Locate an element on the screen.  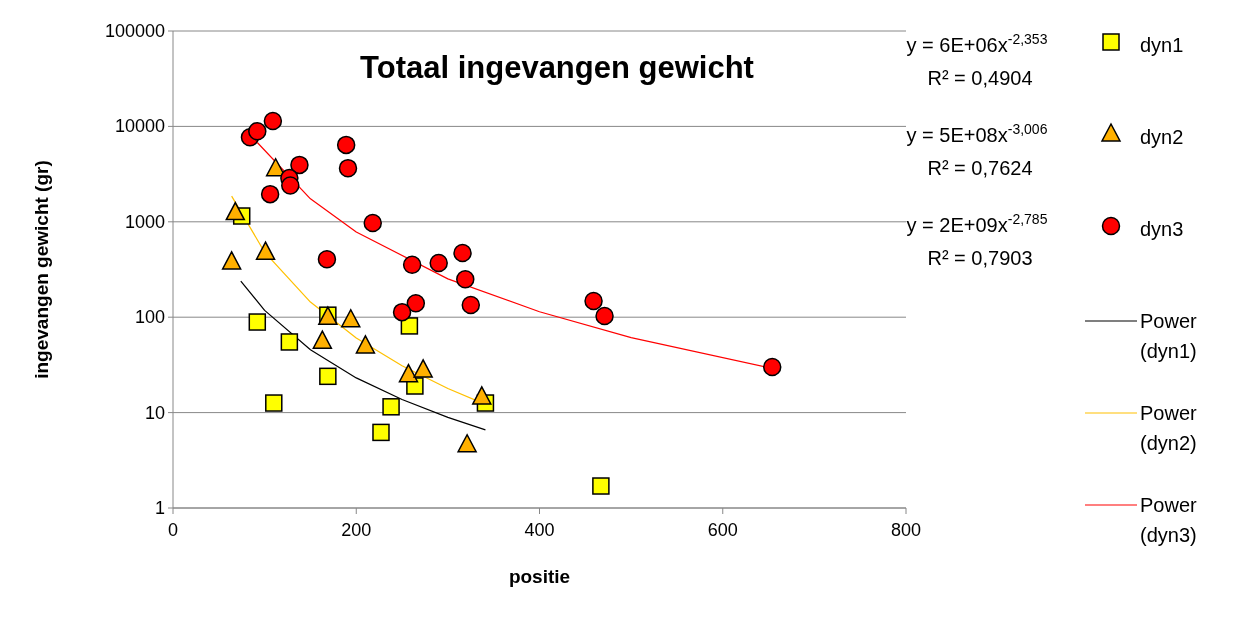
text: R² = 0,4904 is located at coordinates (980, 78).